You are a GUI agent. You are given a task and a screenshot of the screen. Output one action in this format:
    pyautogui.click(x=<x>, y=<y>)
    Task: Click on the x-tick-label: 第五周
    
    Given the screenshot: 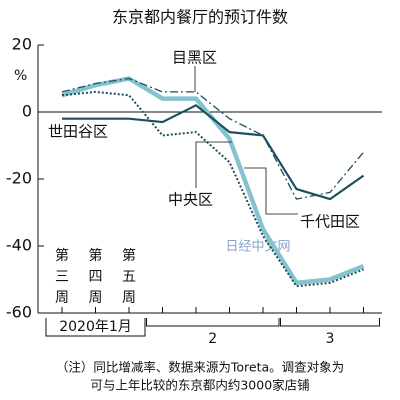 What is the action you would take?
    pyautogui.click(x=129, y=276)
    